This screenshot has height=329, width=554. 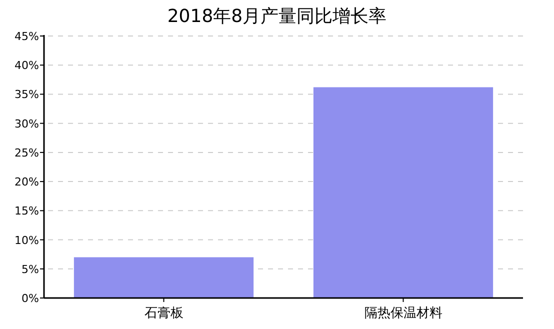 I want to click on y-tick-label: 15%, so click(x=26, y=211).